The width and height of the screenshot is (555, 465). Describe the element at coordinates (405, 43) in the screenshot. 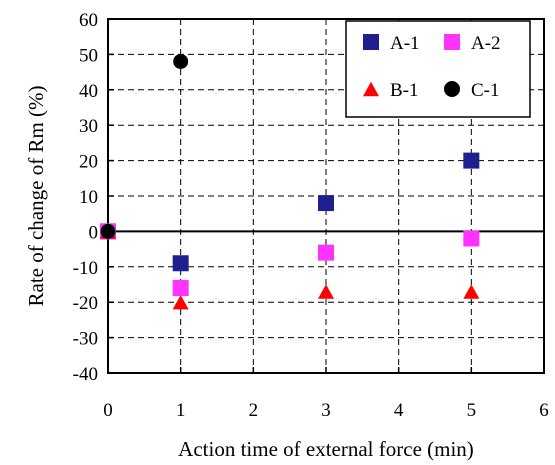

I see `legend-a-1-label: A-1` at that location.